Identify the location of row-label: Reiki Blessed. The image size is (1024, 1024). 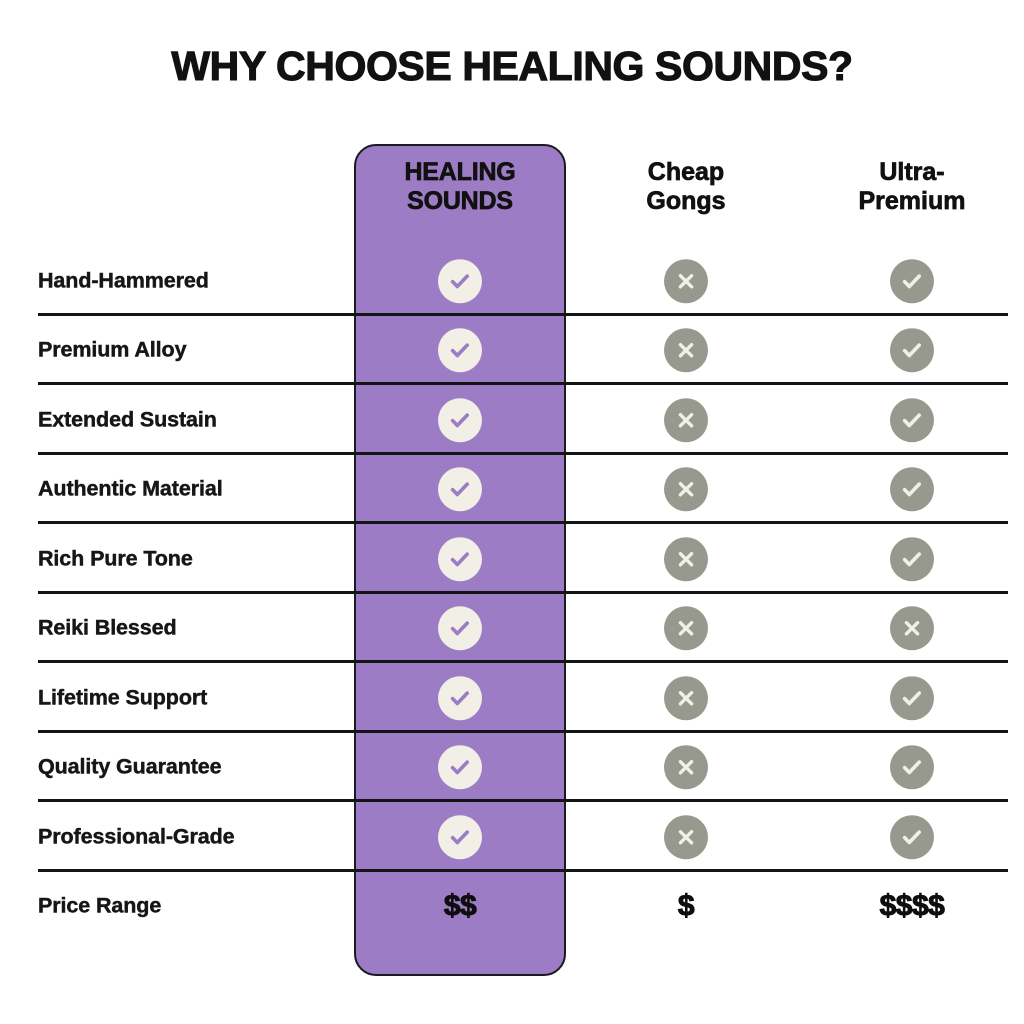
(107, 627).